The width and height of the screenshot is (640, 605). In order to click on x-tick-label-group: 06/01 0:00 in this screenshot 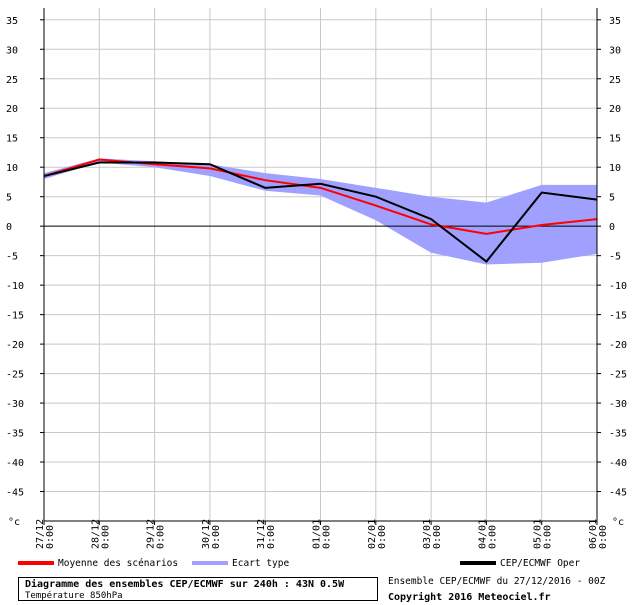, I will do `click(598, 534)`.